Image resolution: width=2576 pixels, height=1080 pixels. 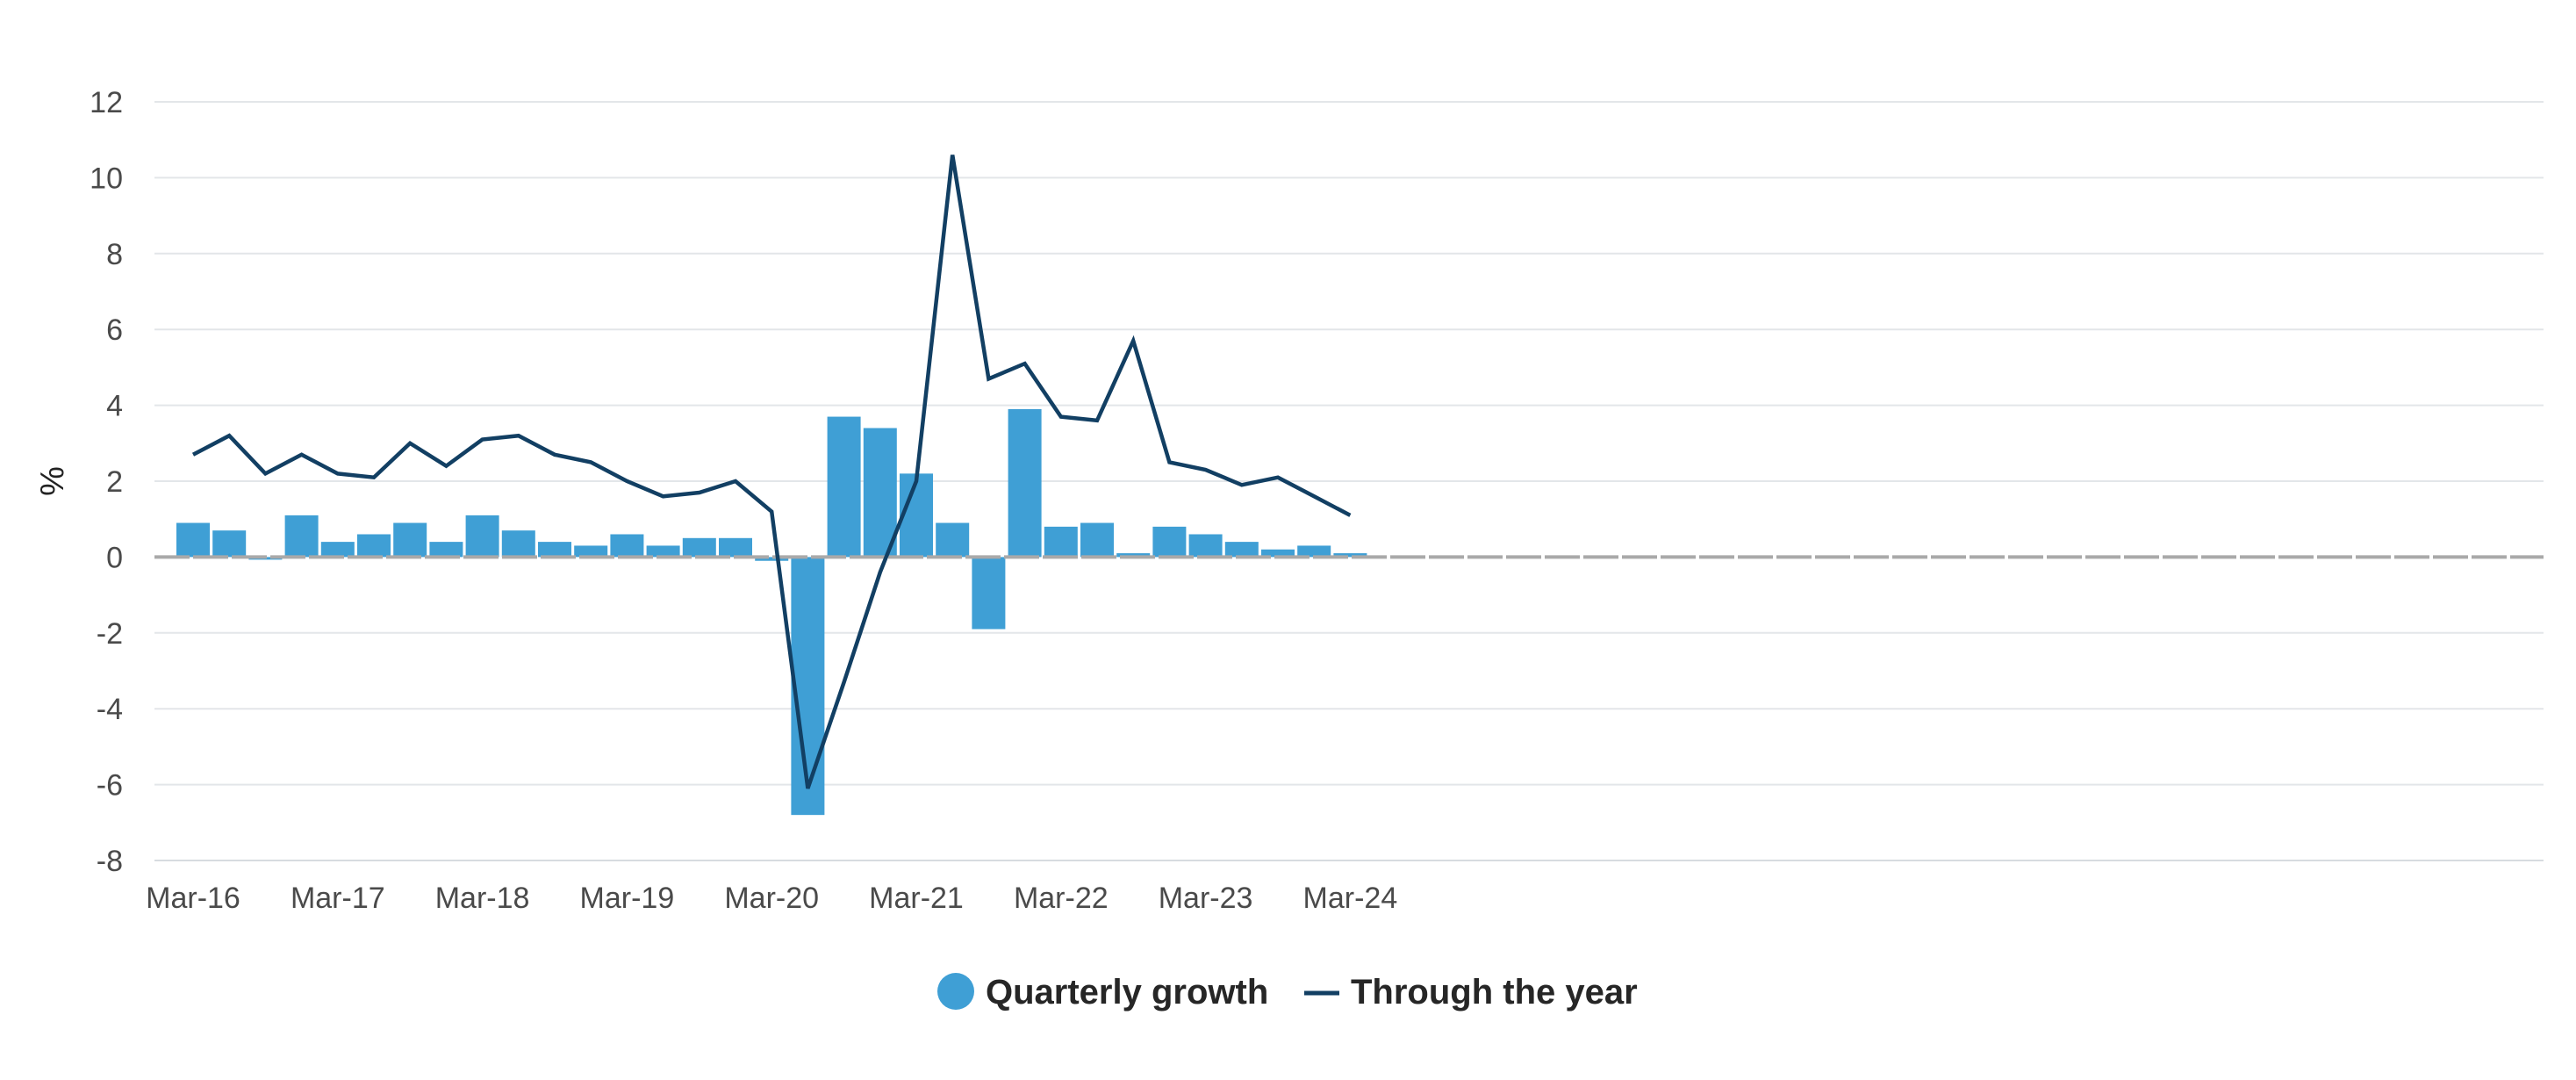 I want to click on y-tick-label: 4, so click(x=115, y=406).